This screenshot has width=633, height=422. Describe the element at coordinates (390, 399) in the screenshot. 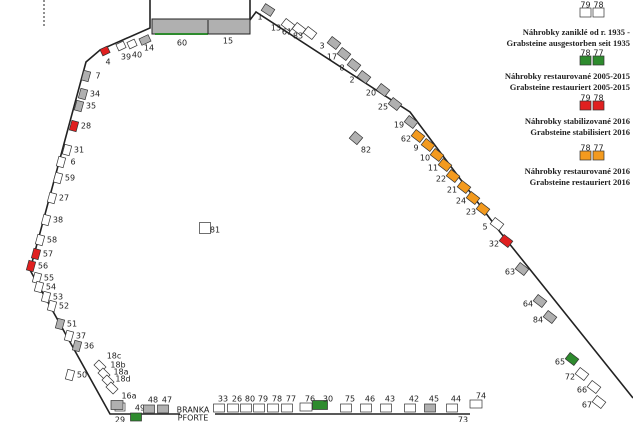

I see `grave-label: 43` at that location.